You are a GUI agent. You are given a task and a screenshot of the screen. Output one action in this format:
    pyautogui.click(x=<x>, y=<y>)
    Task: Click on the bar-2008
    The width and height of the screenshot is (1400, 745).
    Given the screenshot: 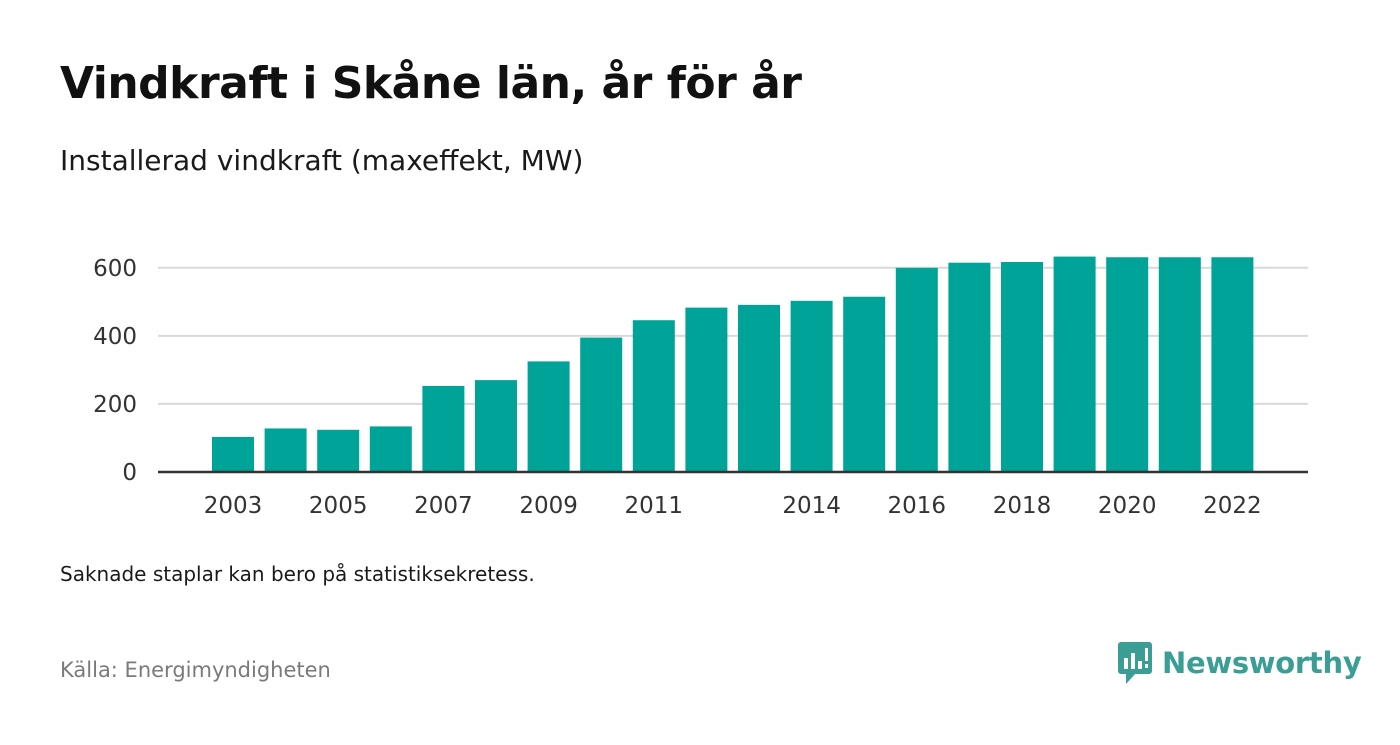 What is the action you would take?
    pyautogui.click(x=496, y=426)
    